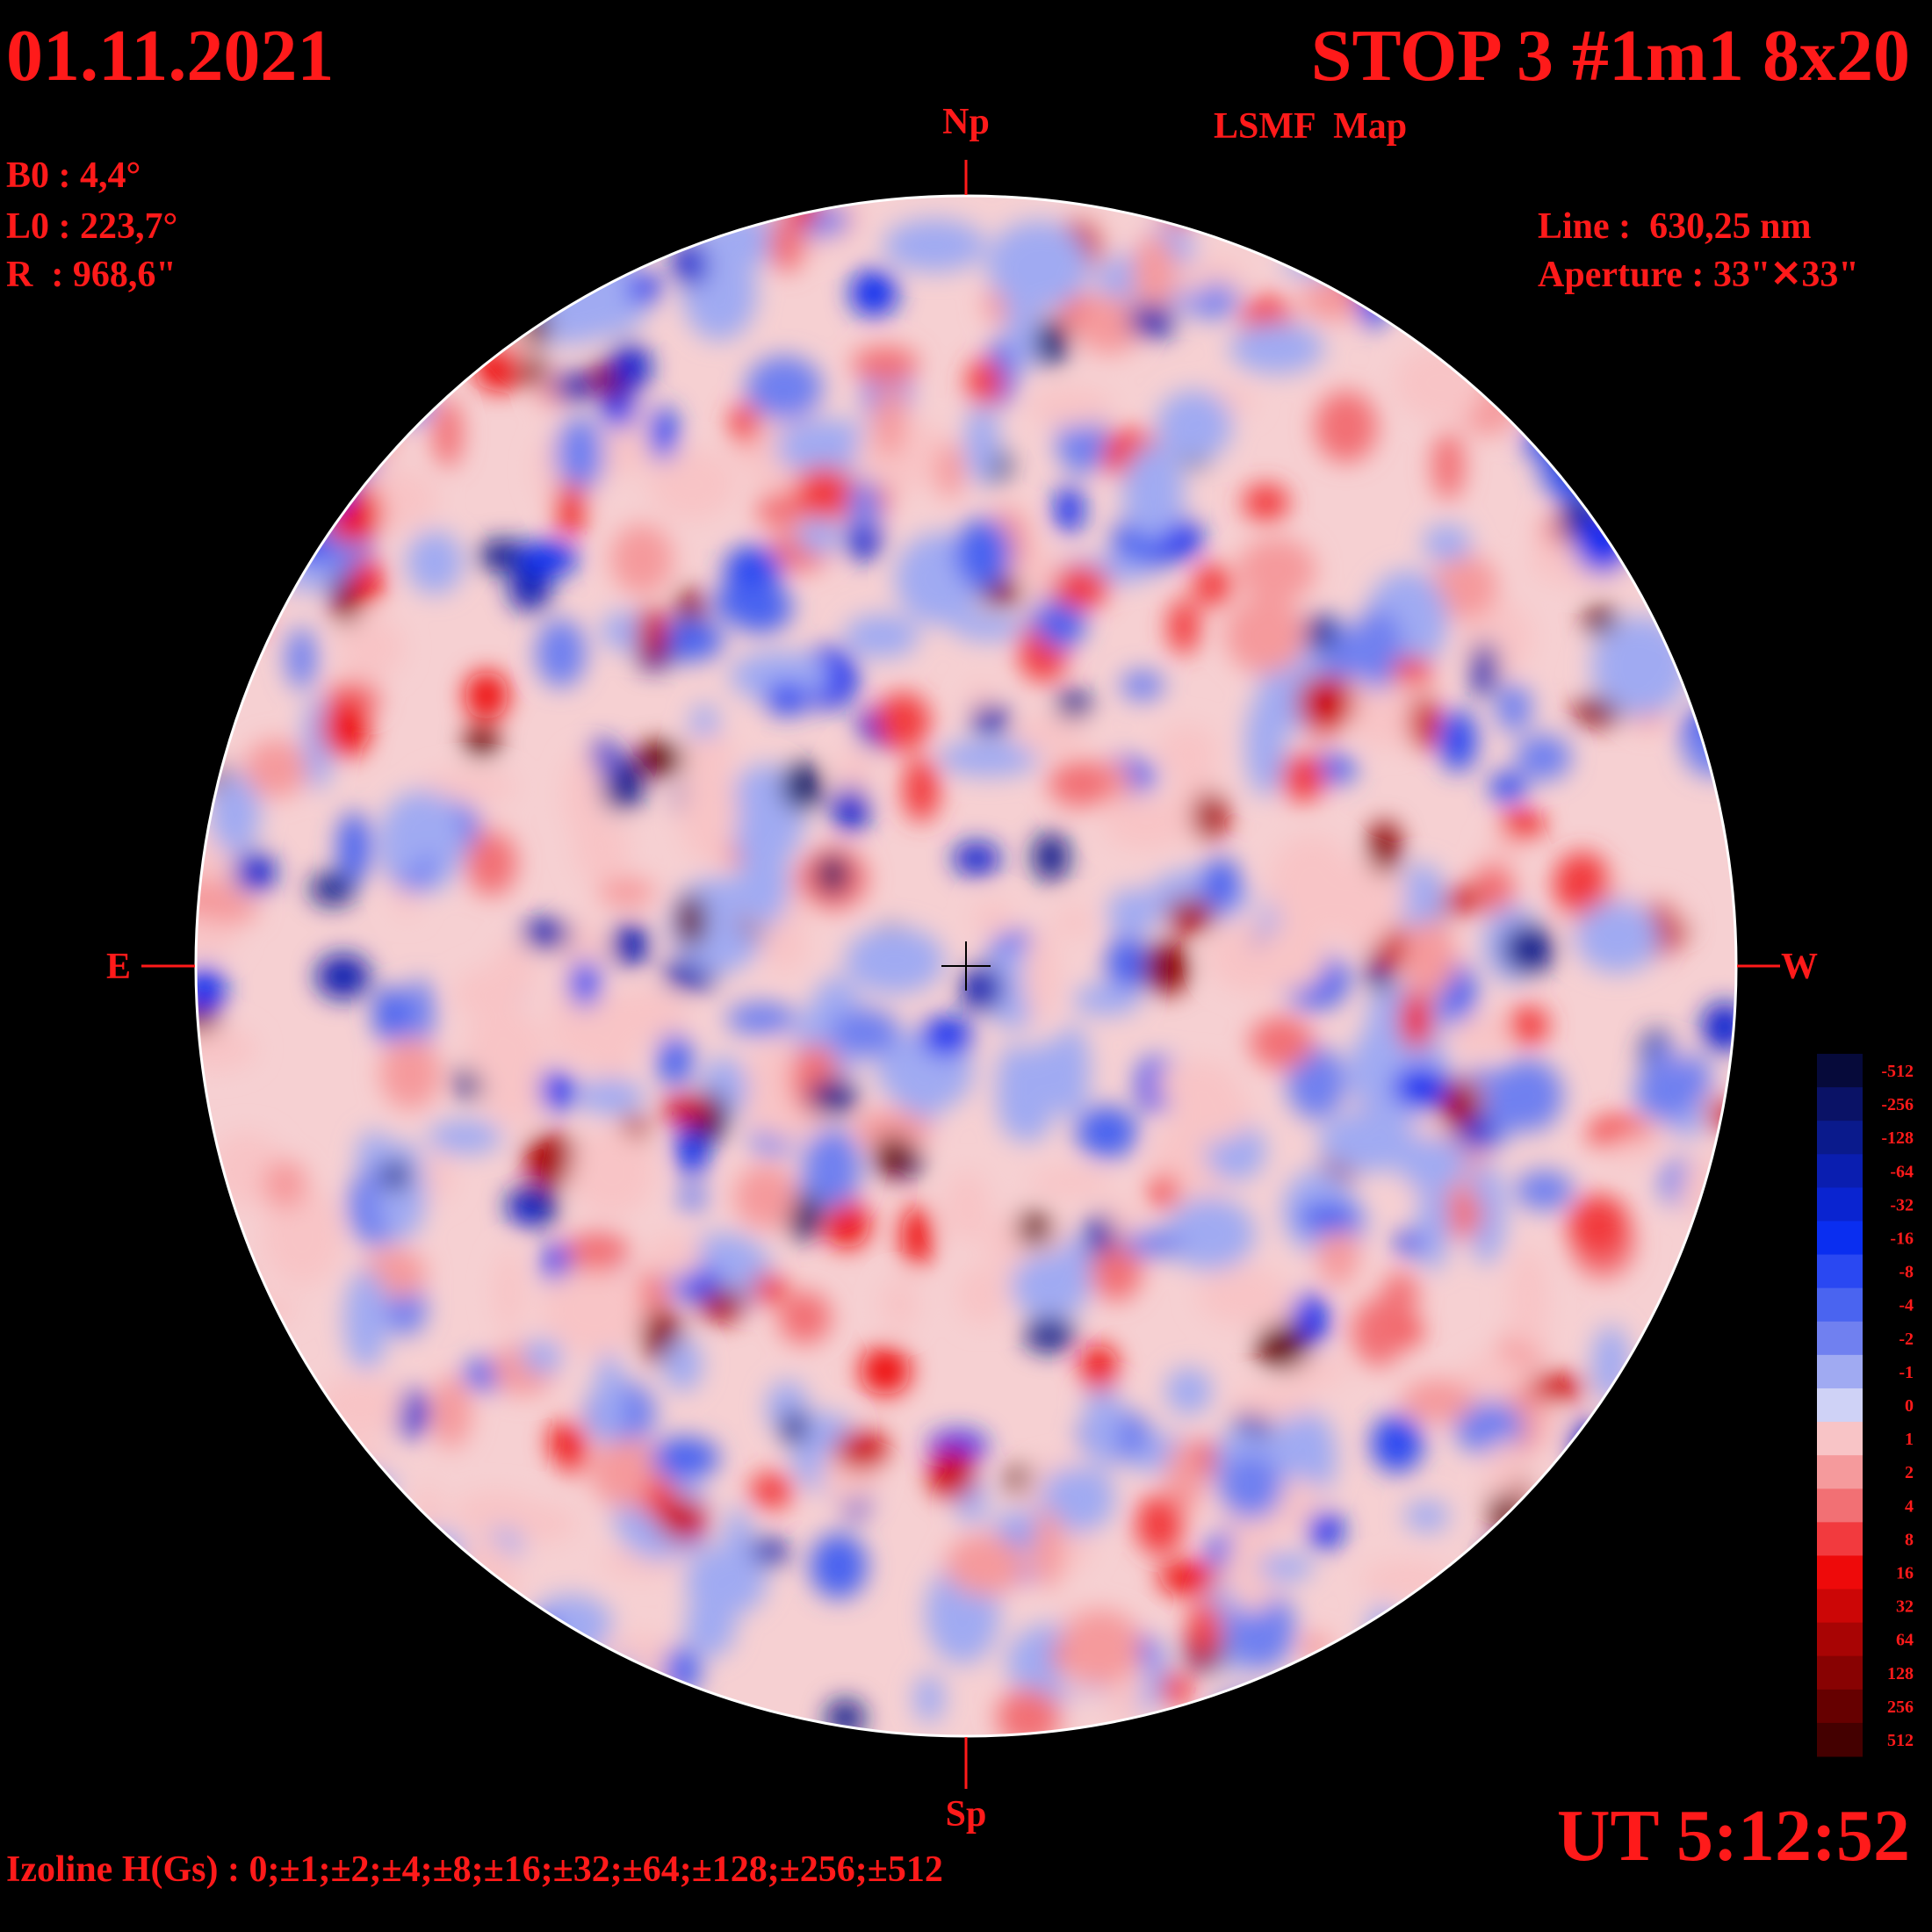 This screenshot has height=1932, width=1932. Describe the element at coordinates (1907, 1273) in the screenshot. I see `colorbar-label: -8` at that location.